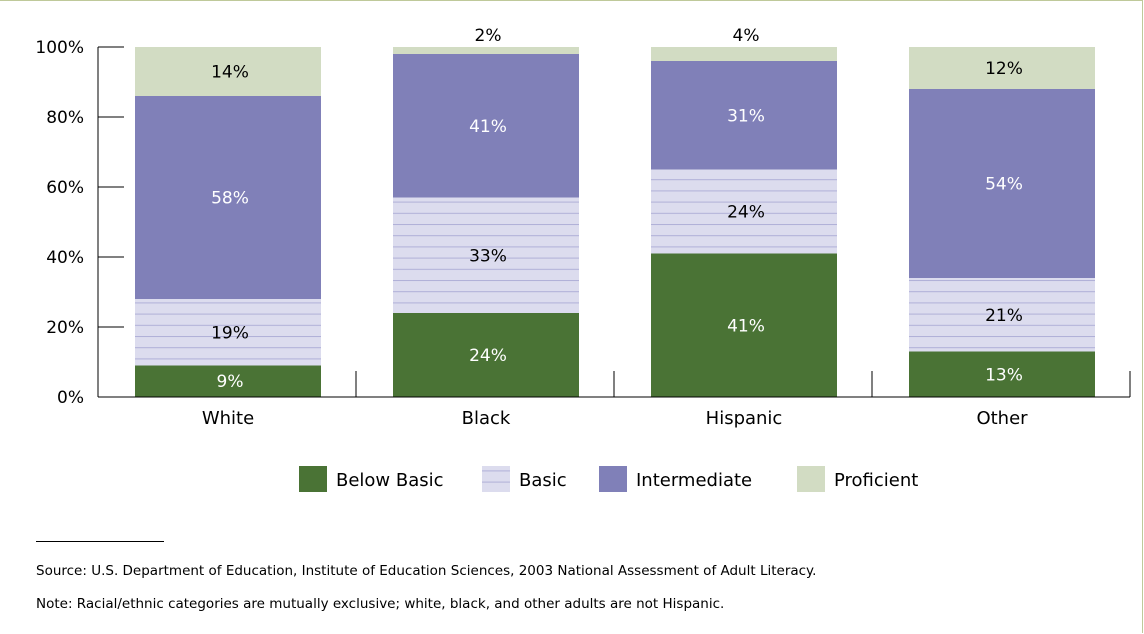 The image size is (1144, 634). I want to click on data-label: 21%, so click(1004, 316).